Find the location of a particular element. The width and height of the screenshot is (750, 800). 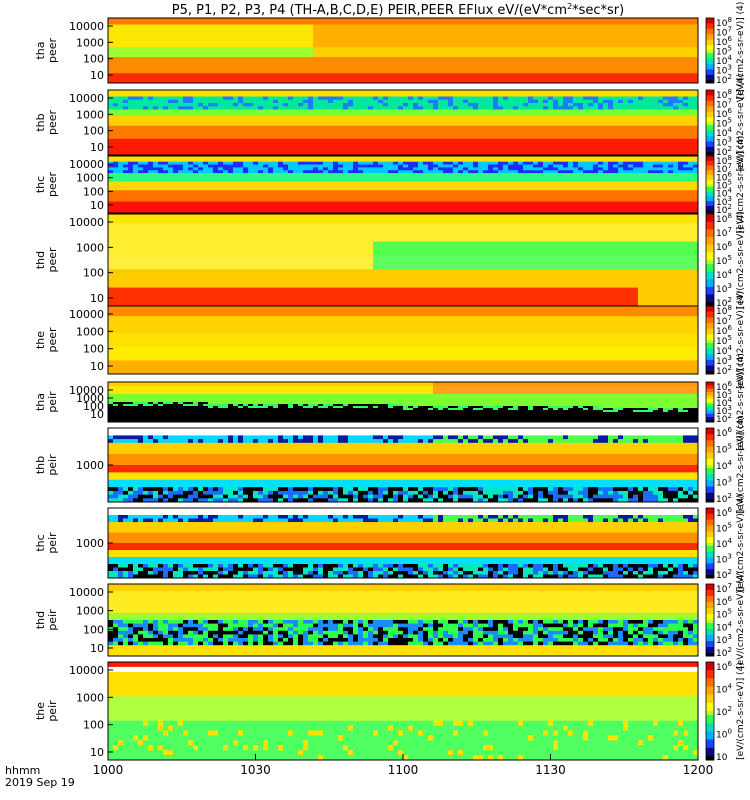

y-tick-label: 10 is located at coordinates (97, 147).